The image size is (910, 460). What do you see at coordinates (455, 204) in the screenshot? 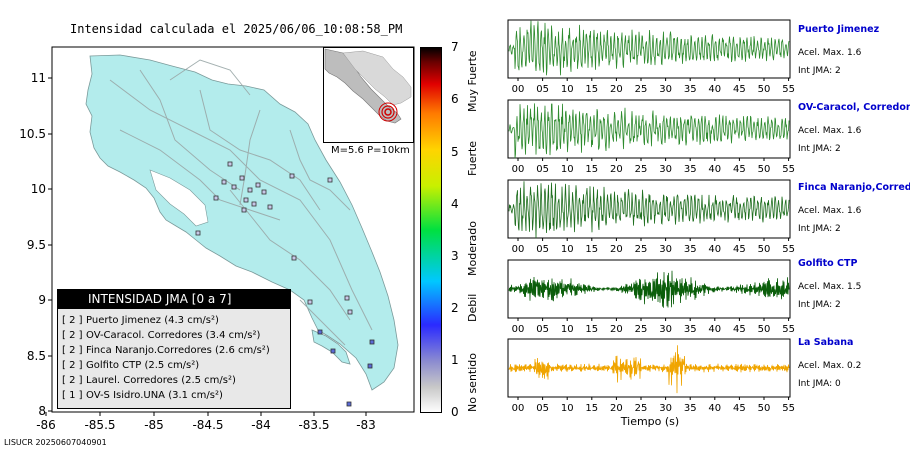
I see `colorbar-tick: 4` at bounding box center [455, 204].